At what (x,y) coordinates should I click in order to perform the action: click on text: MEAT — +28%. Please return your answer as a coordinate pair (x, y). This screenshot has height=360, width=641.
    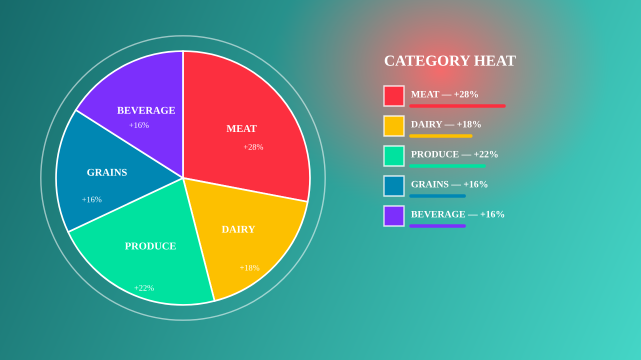
    Looking at the image, I should click on (444, 94).